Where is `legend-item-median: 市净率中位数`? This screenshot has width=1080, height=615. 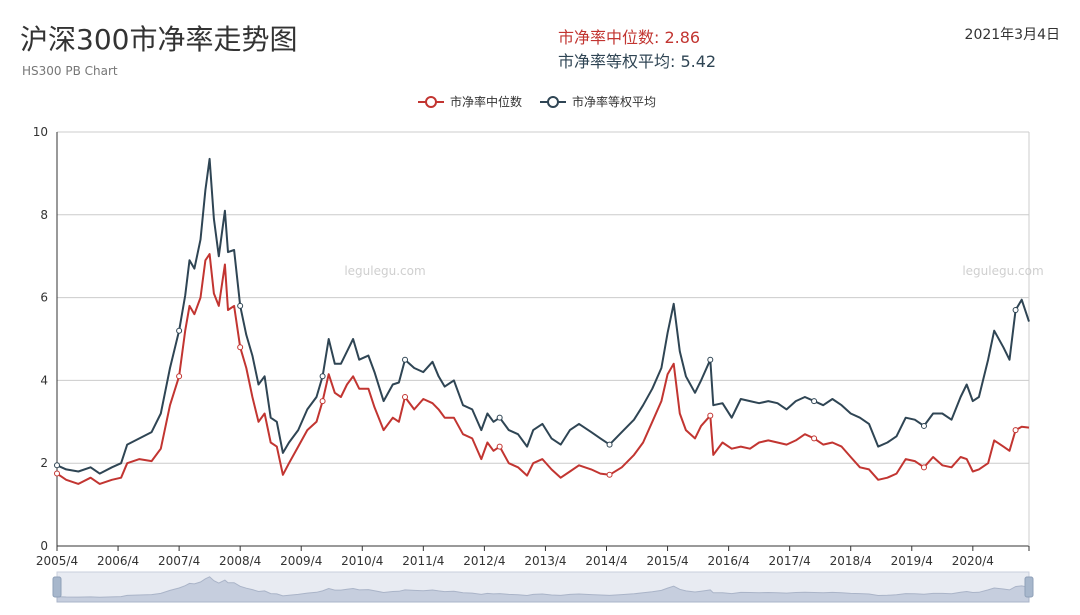
legend-item-median: 市净率中位数 is located at coordinates (486, 101).